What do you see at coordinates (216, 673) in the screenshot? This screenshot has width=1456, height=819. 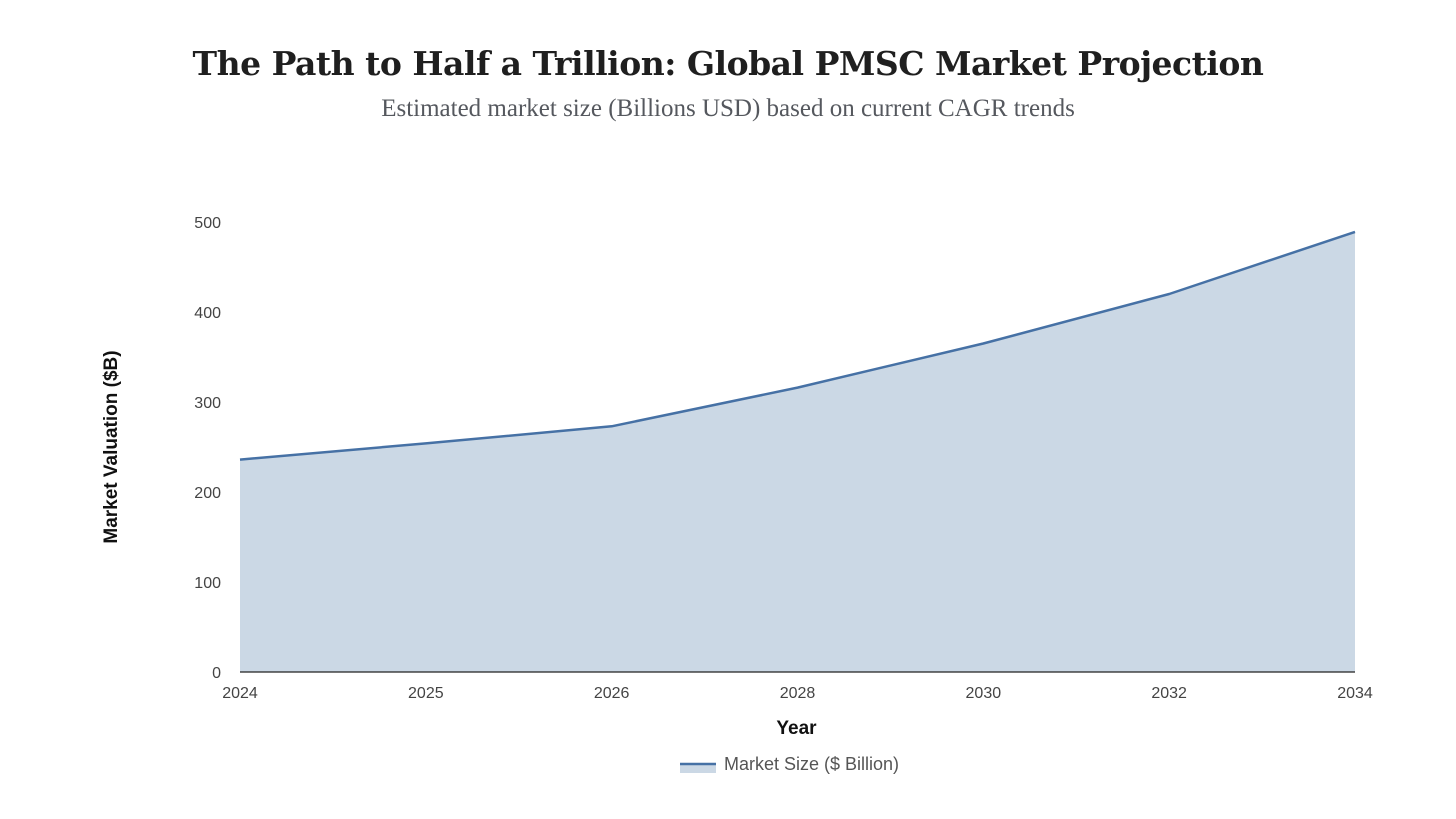 I see `y-tick-label: 0` at bounding box center [216, 673].